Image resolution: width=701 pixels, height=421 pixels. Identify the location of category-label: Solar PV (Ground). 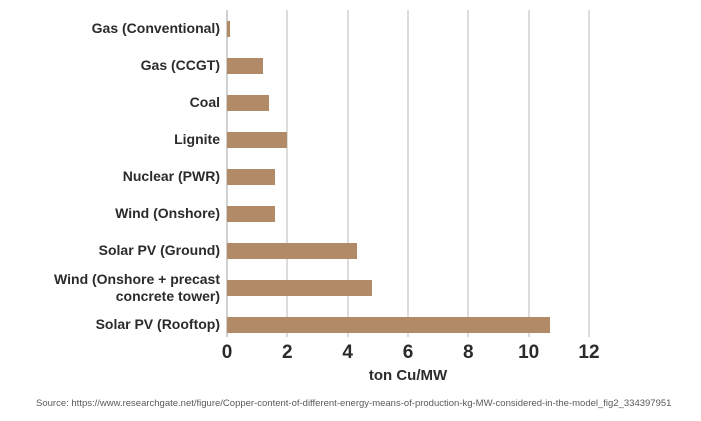
(159, 250).